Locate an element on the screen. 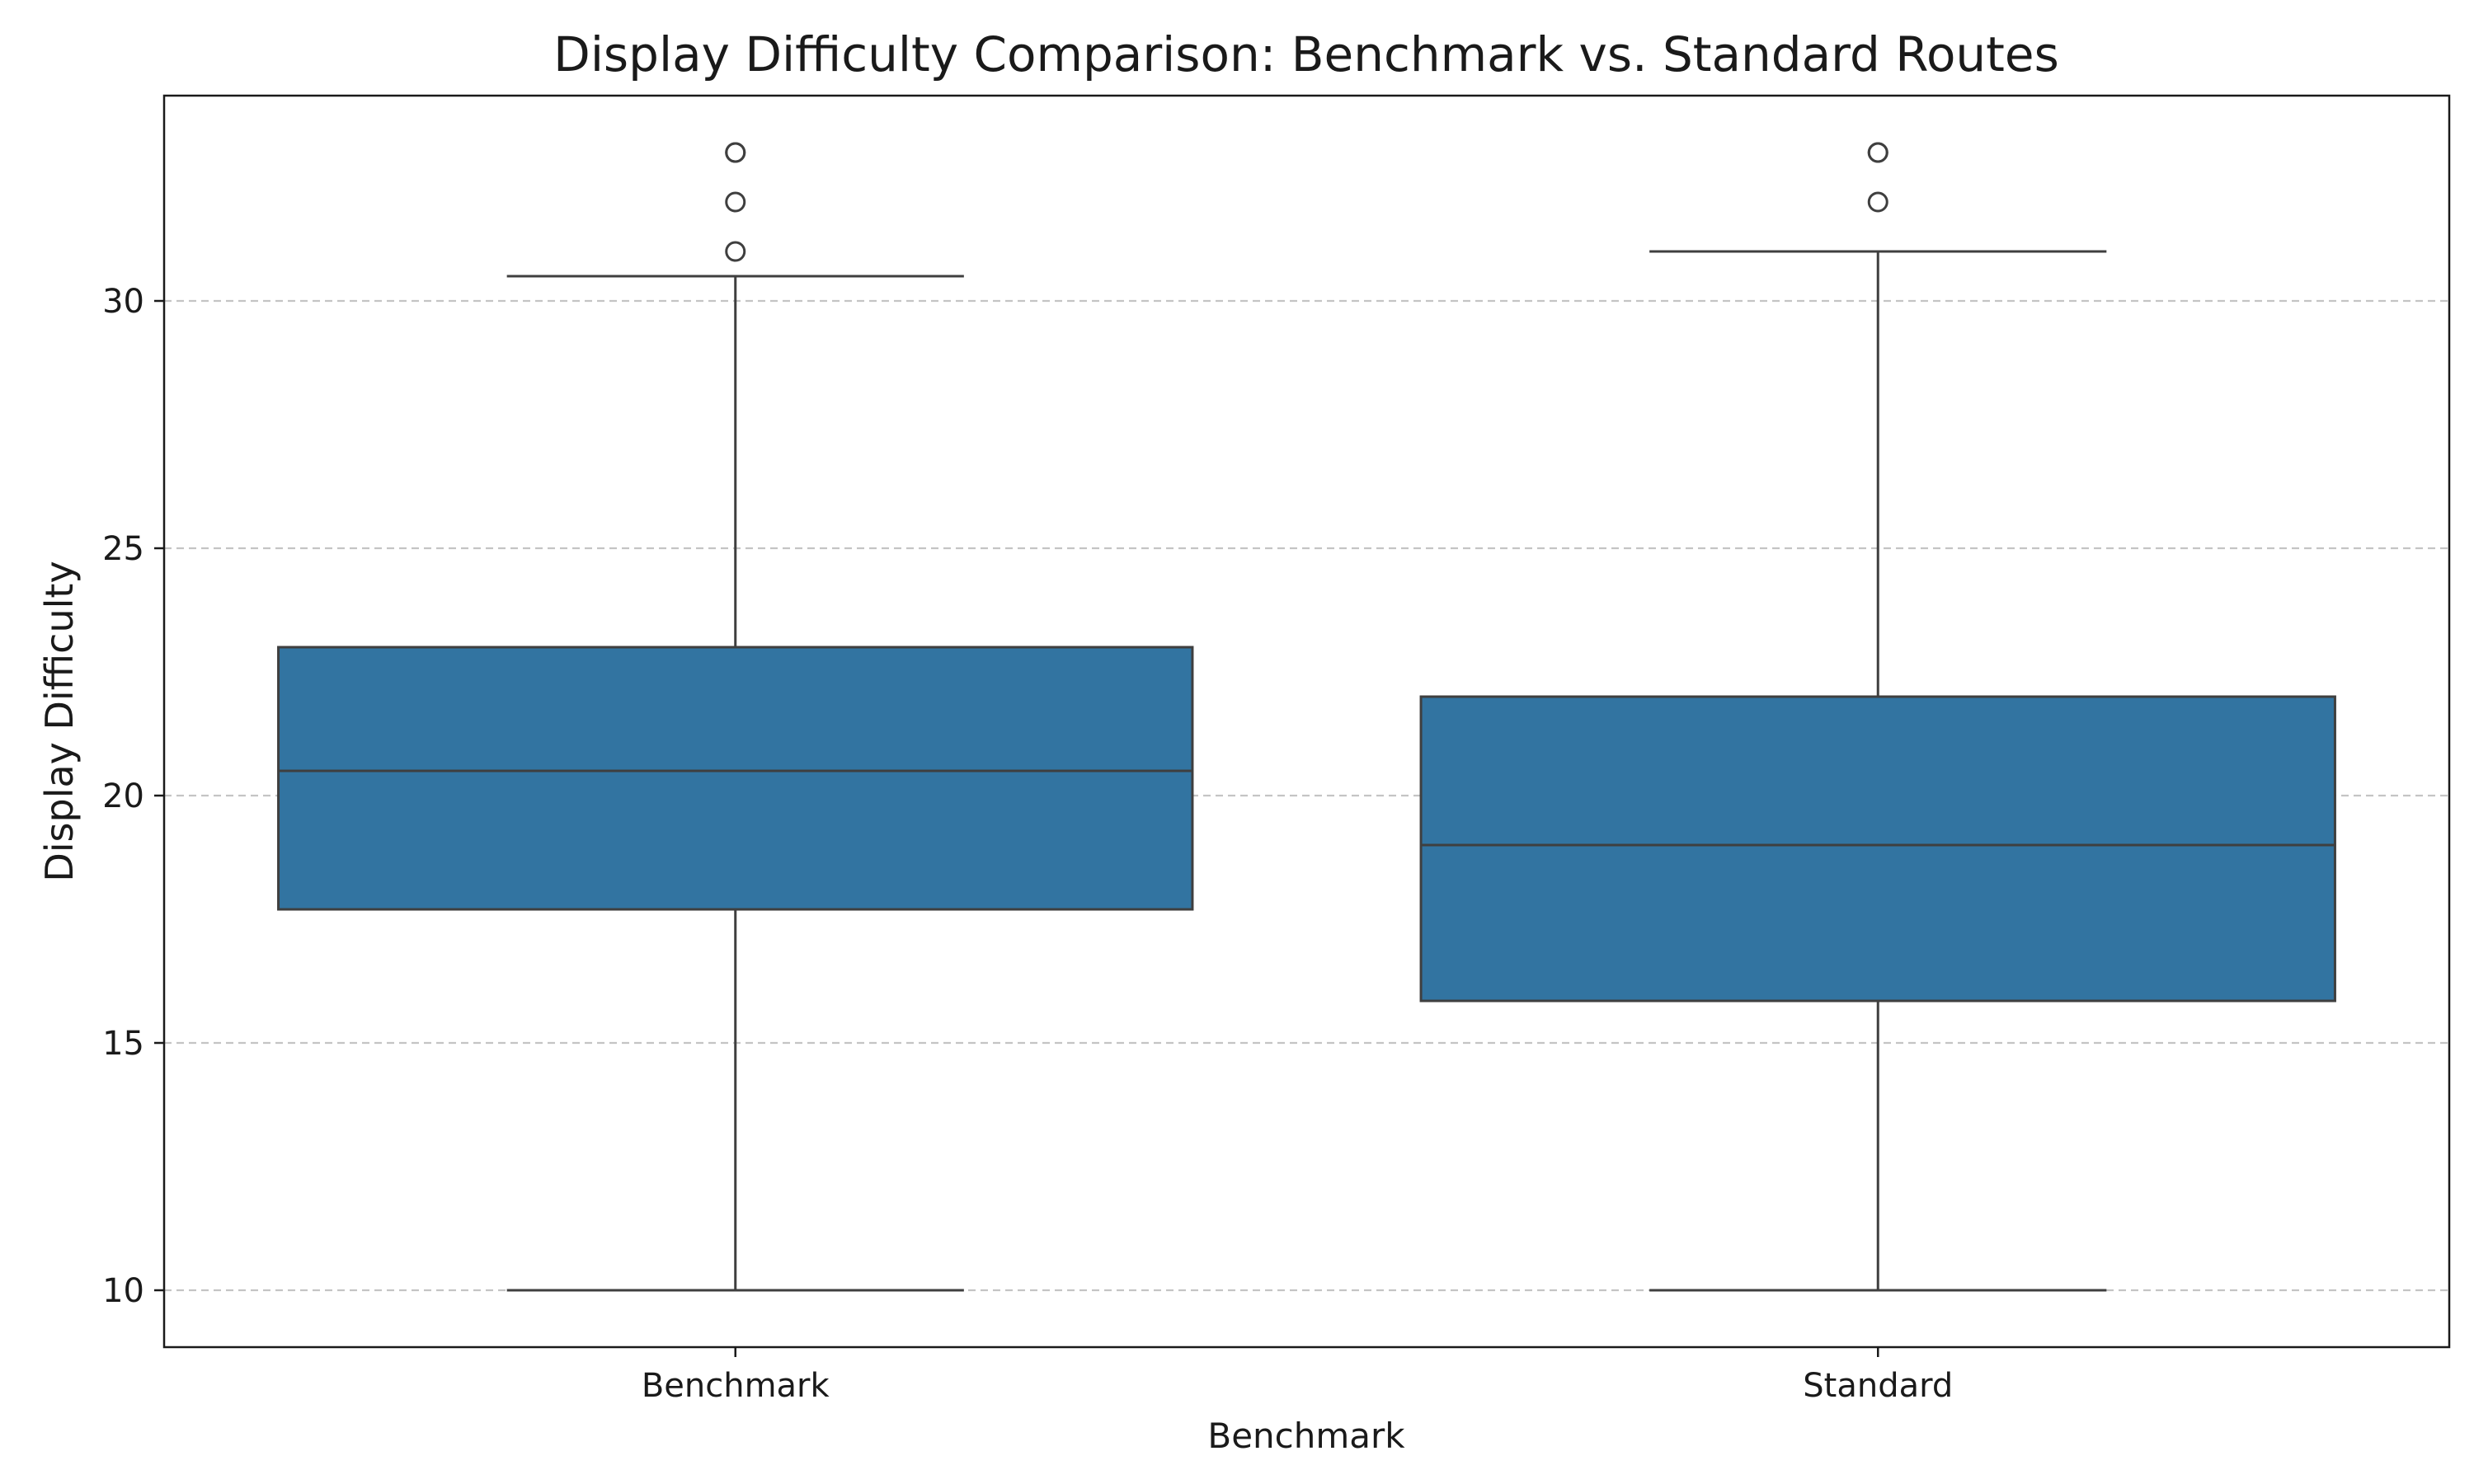 Image resolution: width=2474 pixels, height=1484 pixels. y-tick-label: 25 is located at coordinates (123, 549).